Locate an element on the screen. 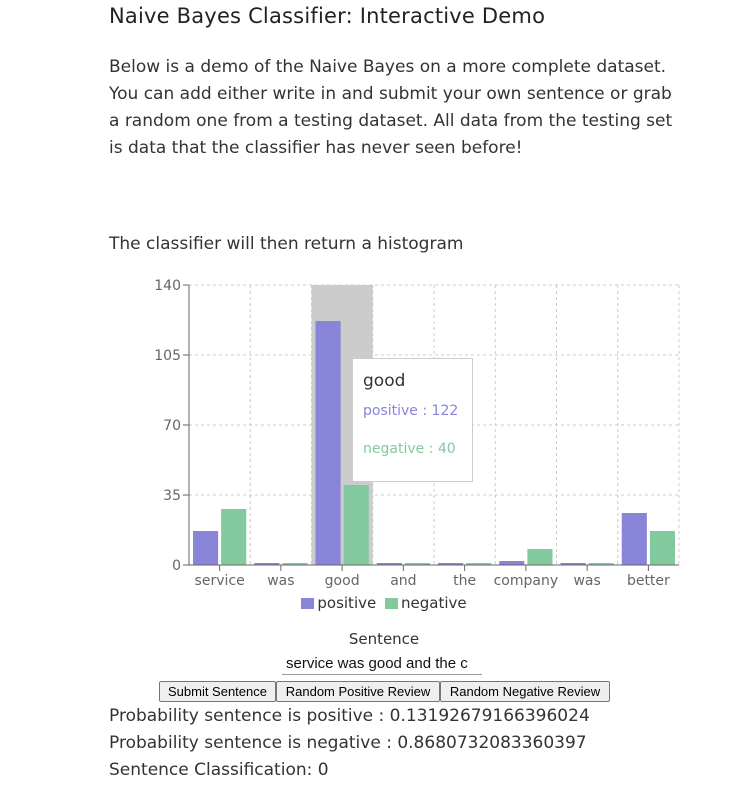 The image size is (737, 805). sentence-input is located at coordinates (382, 664).